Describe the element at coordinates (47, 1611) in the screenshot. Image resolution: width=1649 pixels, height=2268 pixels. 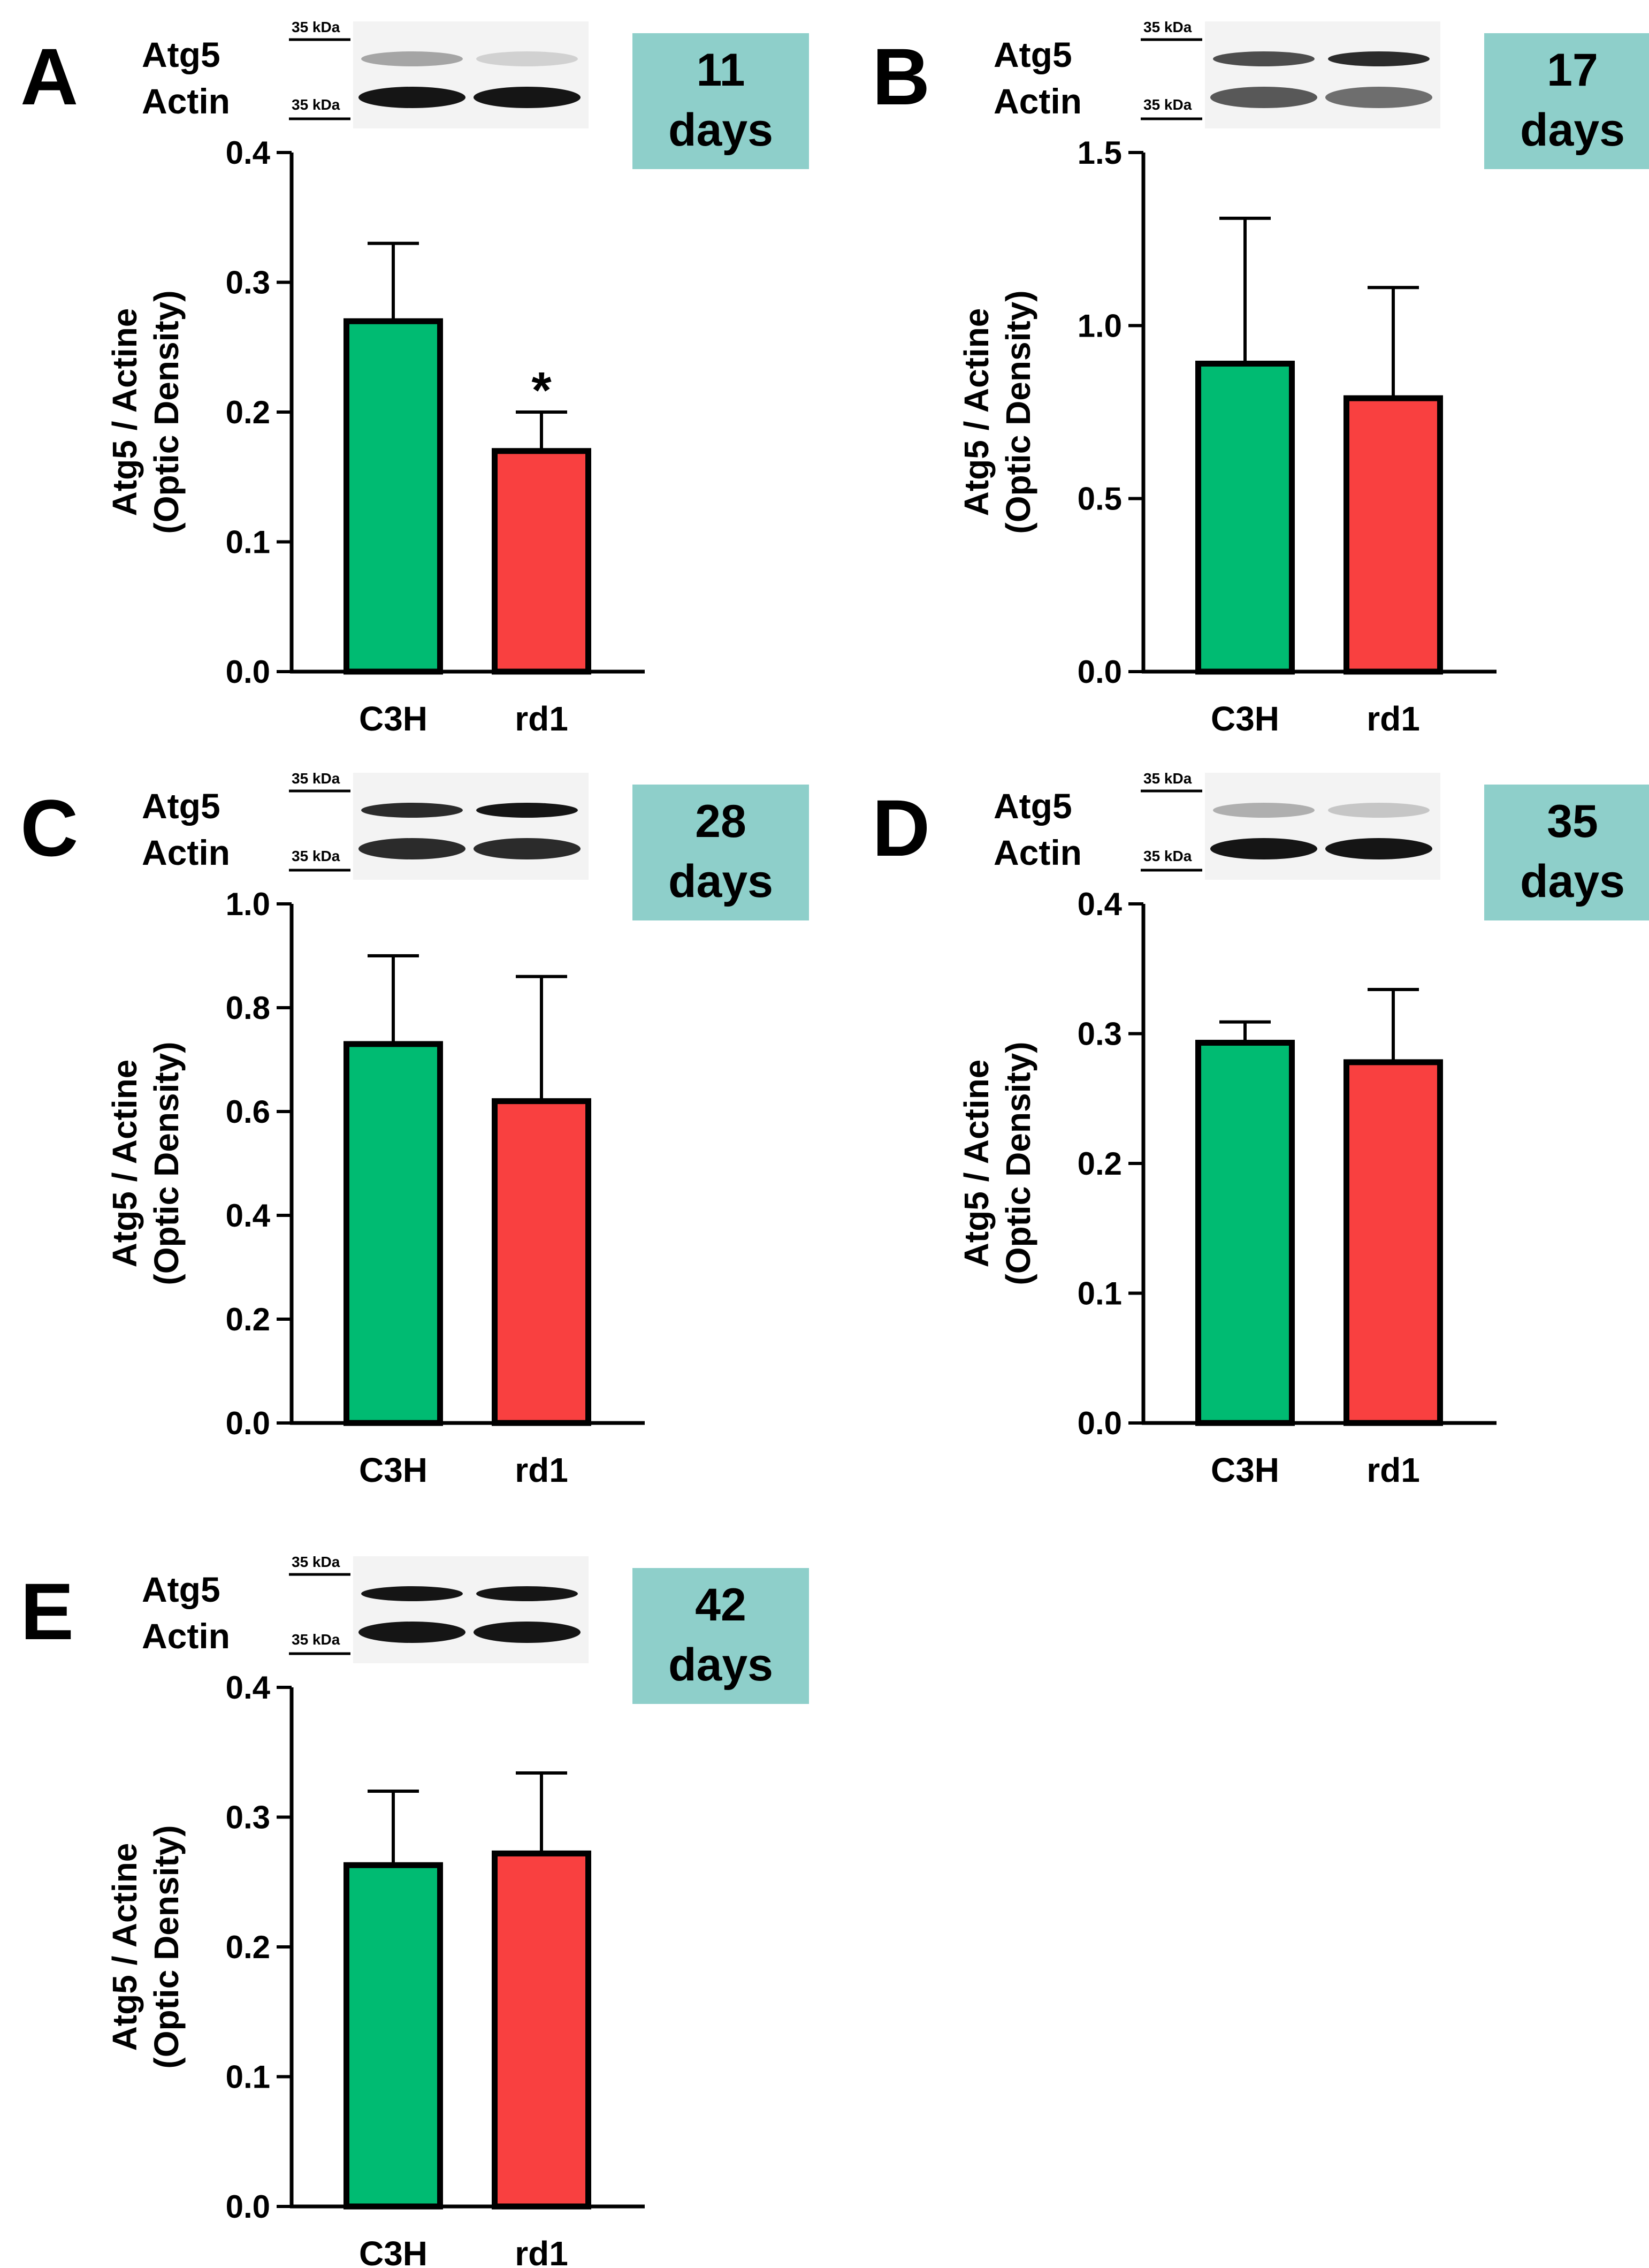
I see `panel-letter: E` at that location.